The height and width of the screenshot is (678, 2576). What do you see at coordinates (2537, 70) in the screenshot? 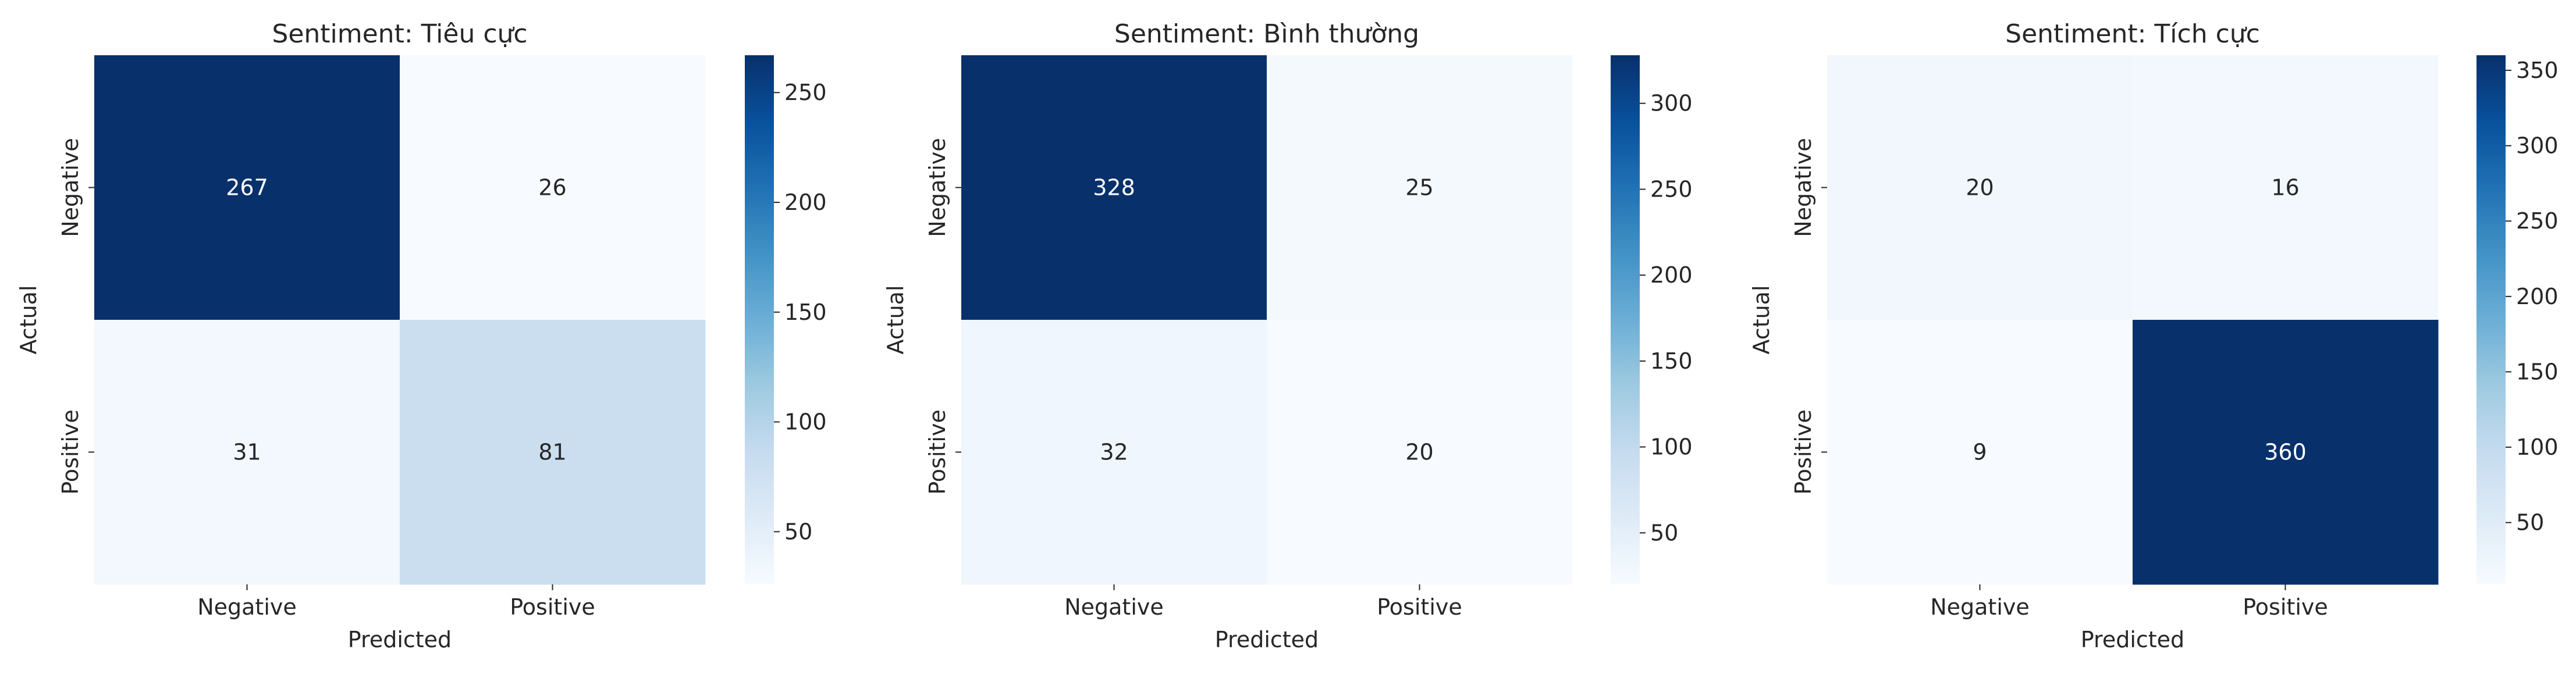
I see `colorbar-tick-label: 350` at bounding box center [2537, 70].